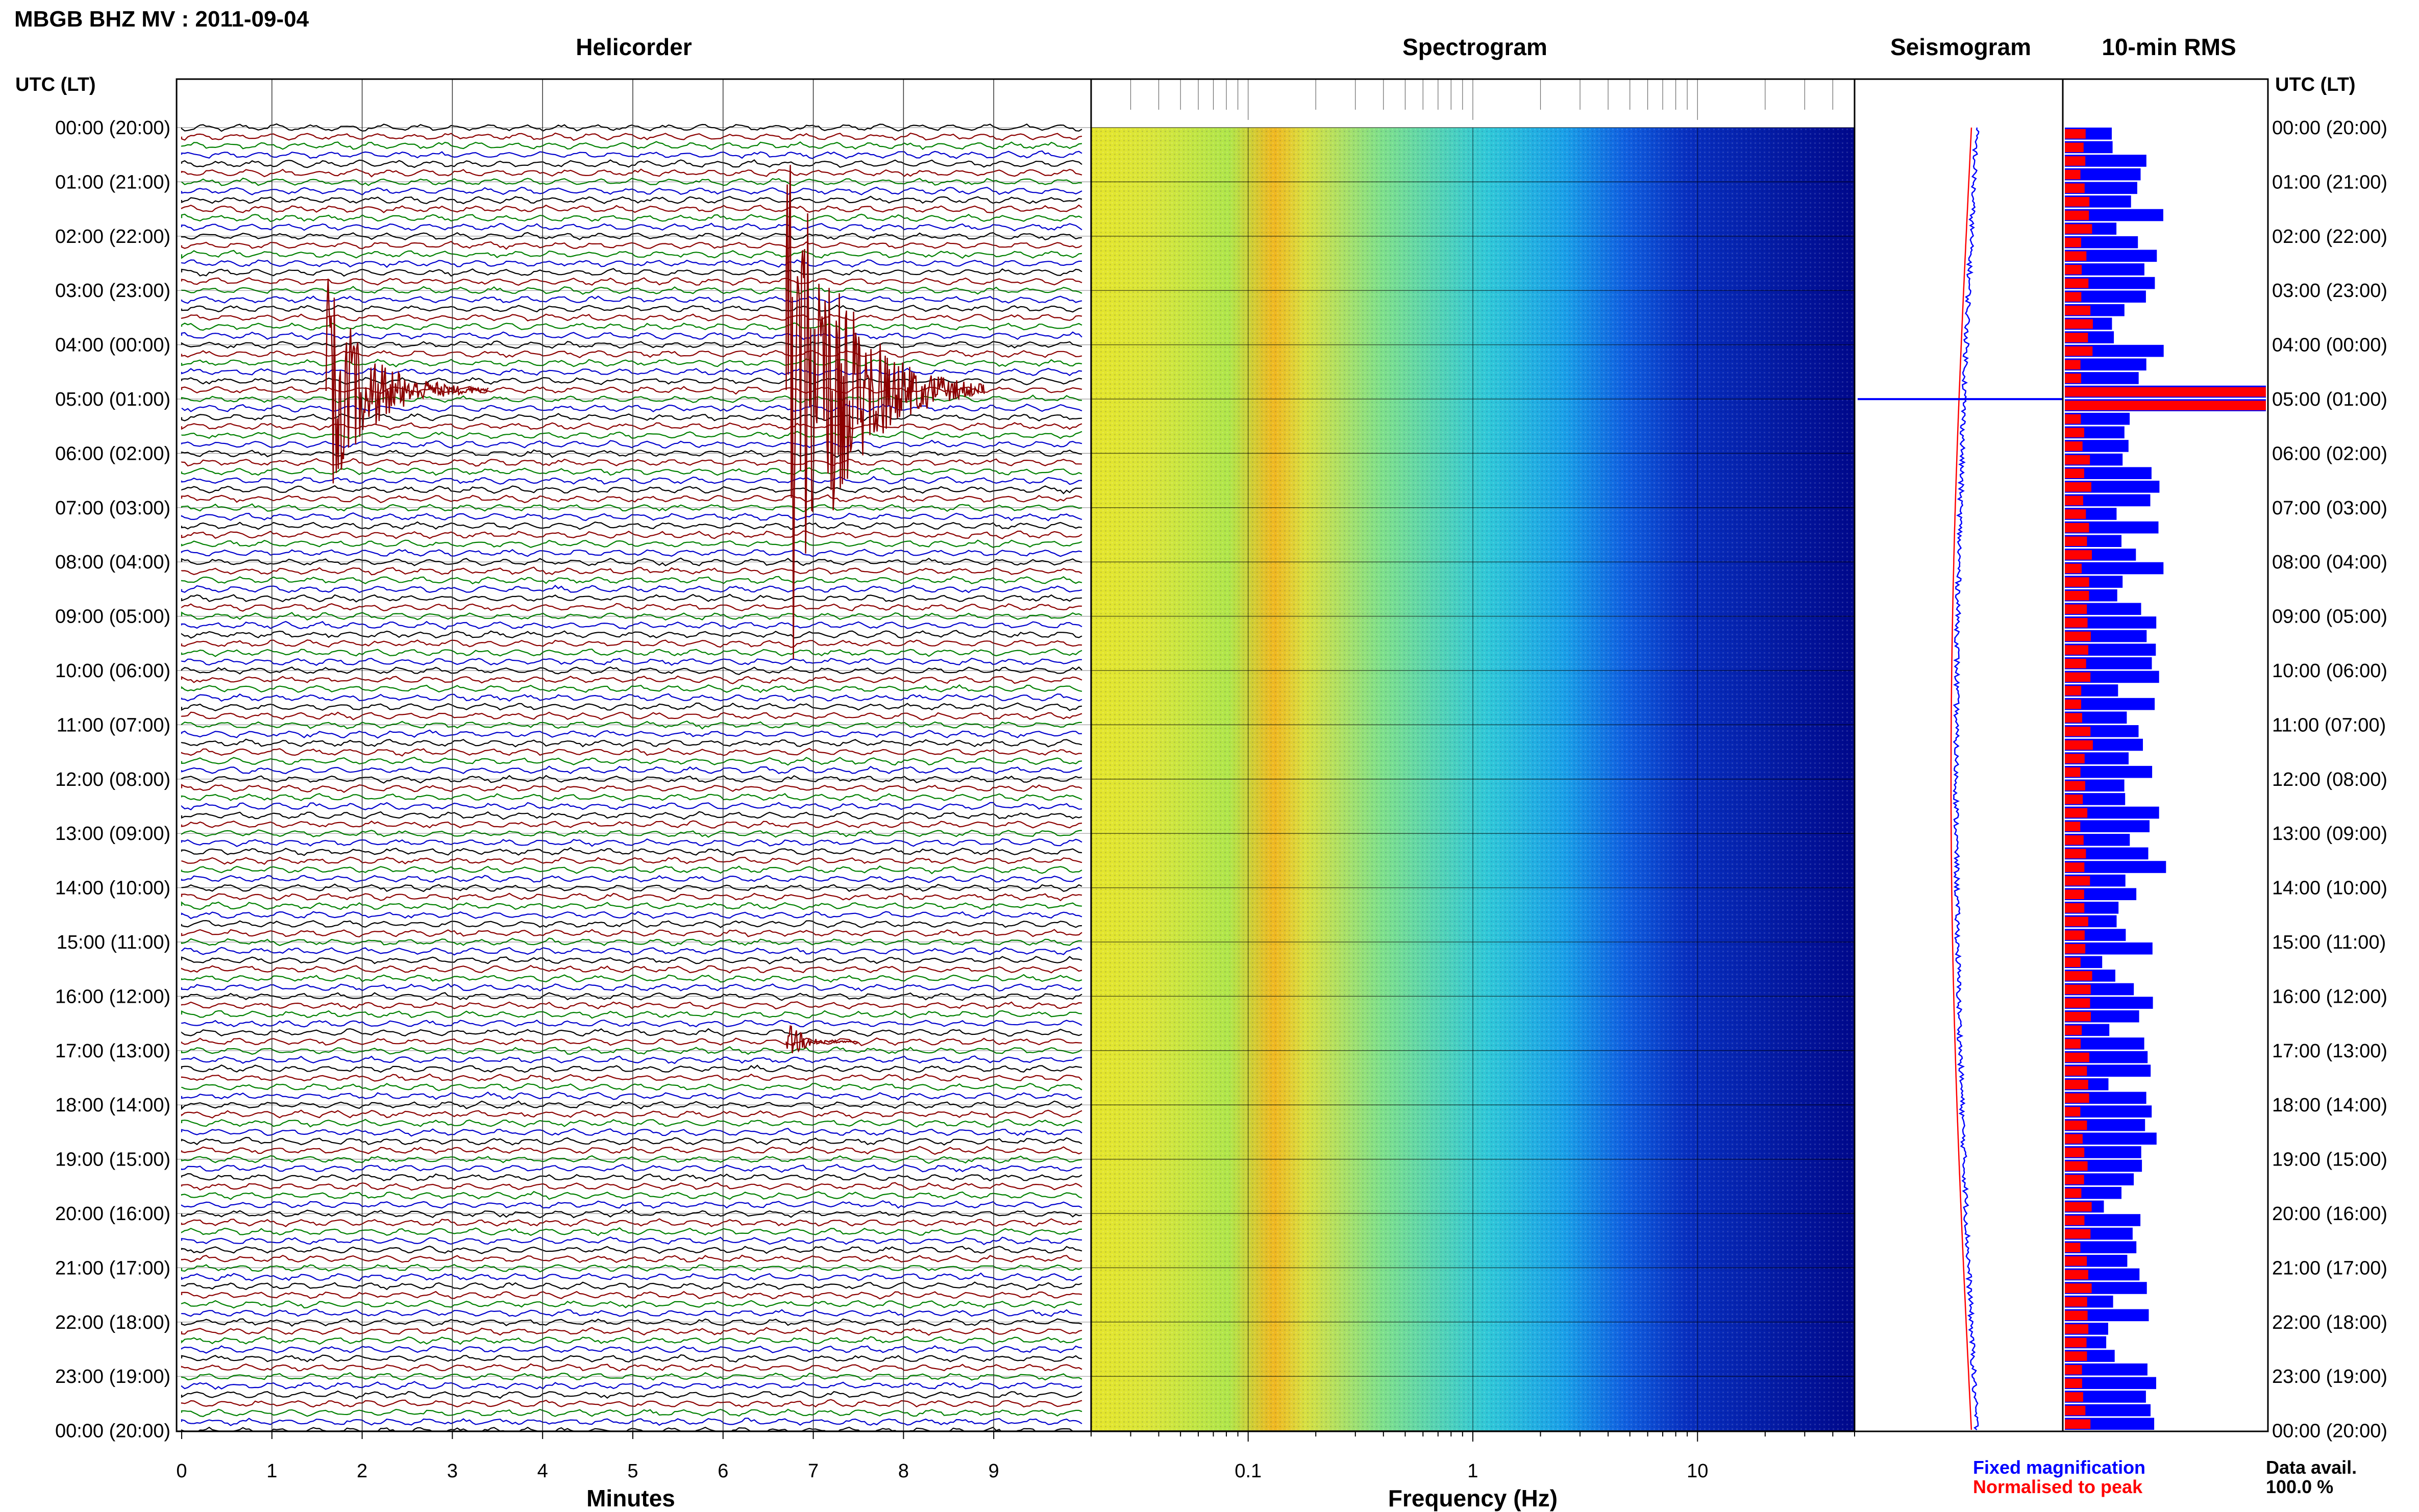 This screenshot has width=2419, height=1512. I want to click on spectrogram-tick-label: 0.1, so click(1248, 1471).